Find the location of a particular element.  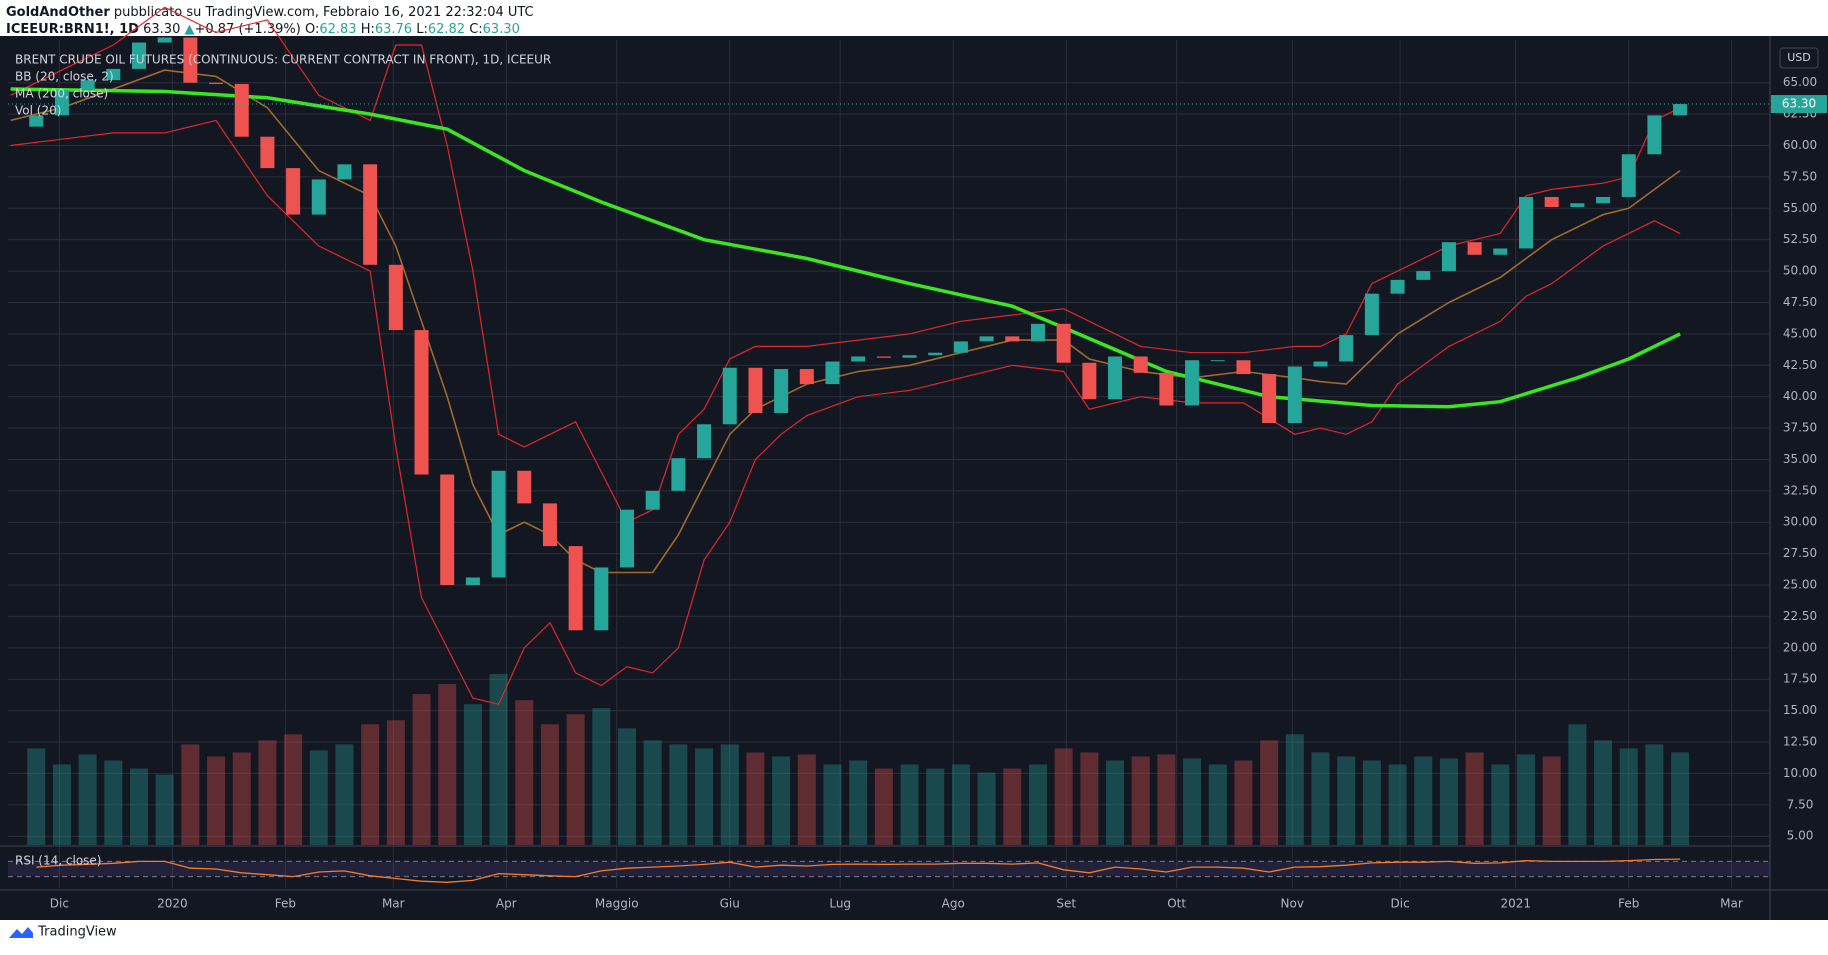

legend-vol: Vol (20) is located at coordinates (38, 111).